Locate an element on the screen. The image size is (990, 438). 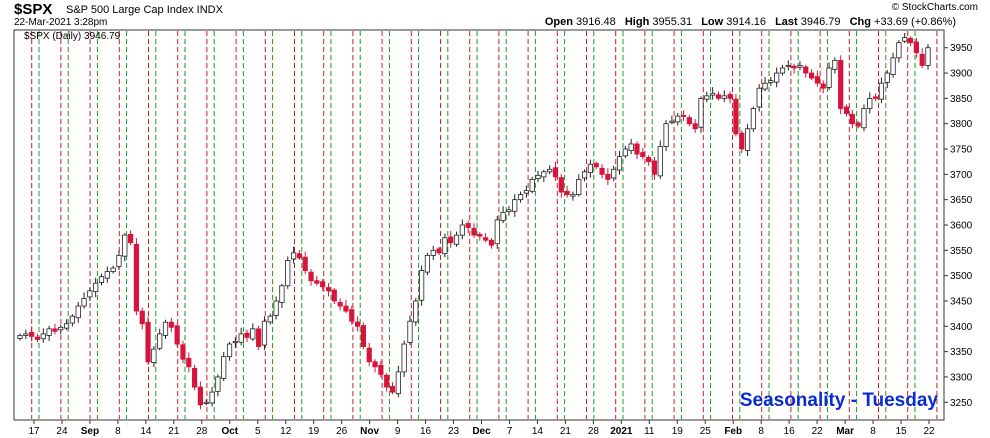
x-tick-label: 21 is located at coordinates (174, 431).